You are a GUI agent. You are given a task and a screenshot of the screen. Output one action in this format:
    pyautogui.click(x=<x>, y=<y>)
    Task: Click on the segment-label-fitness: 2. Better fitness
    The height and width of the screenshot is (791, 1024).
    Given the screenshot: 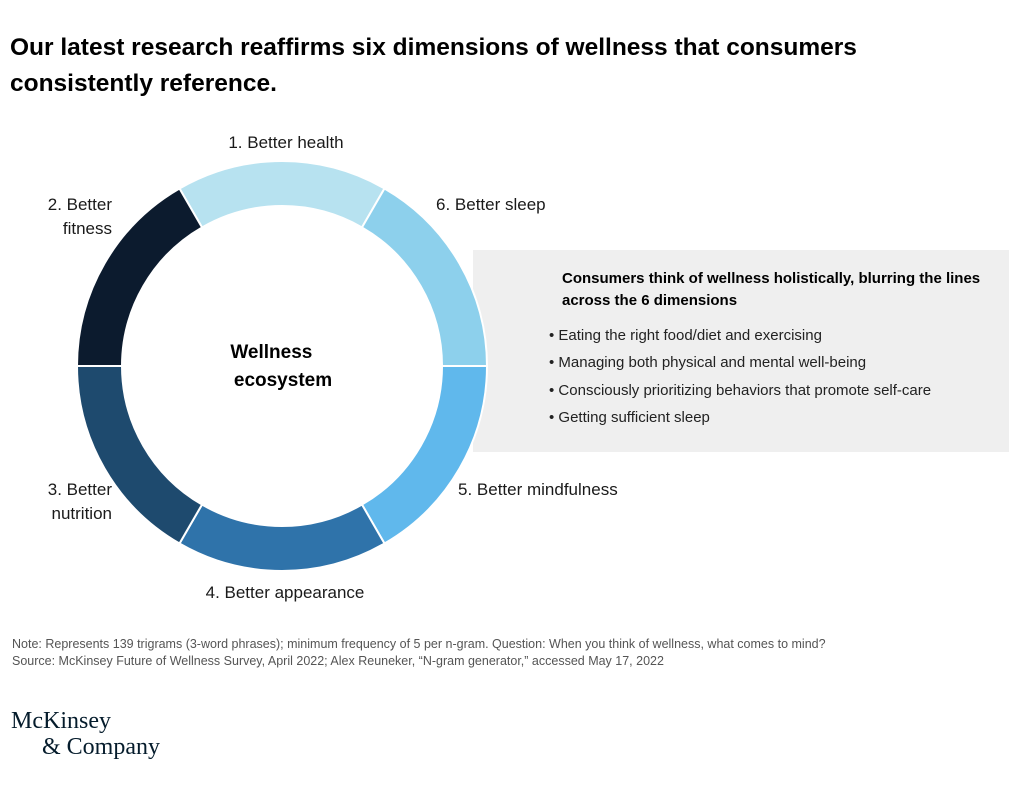 What is the action you would take?
    pyautogui.click(x=80, y=216)
    